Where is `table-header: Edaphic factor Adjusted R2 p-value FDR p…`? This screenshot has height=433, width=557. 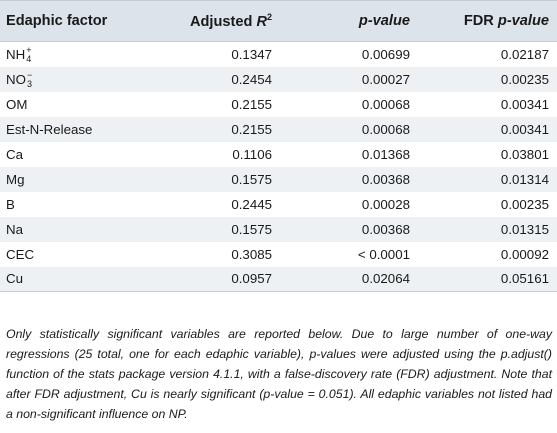
table-header: Edaphic factor Adjusted R2 p-value FDR p… is located at coordinates (278, 21).